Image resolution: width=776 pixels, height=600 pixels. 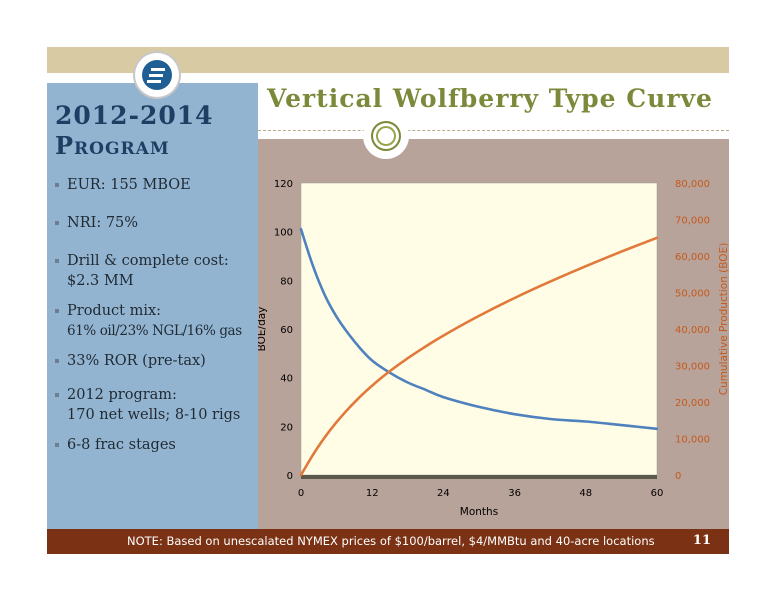 I want to click on x-axis-tick-label: 48, so click(x=585, y=493).